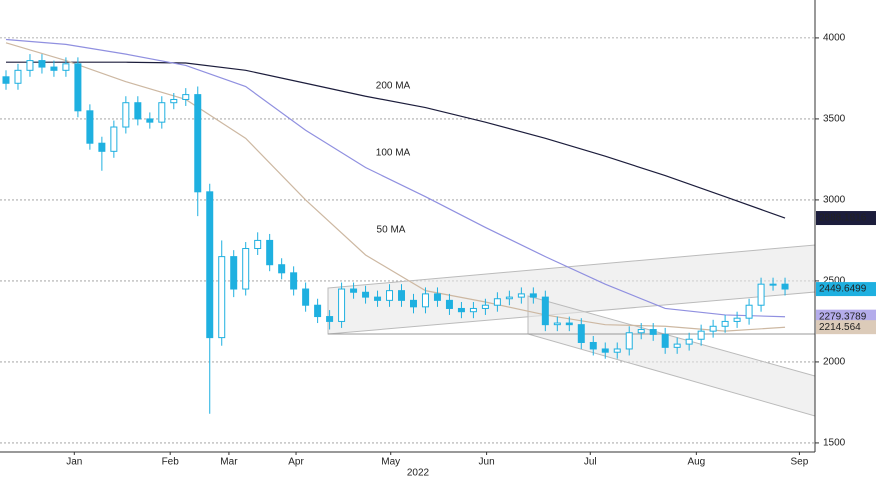 The image size is (876, 480). I want to click on last-value-label: 2449.6499, so click(843, 289).